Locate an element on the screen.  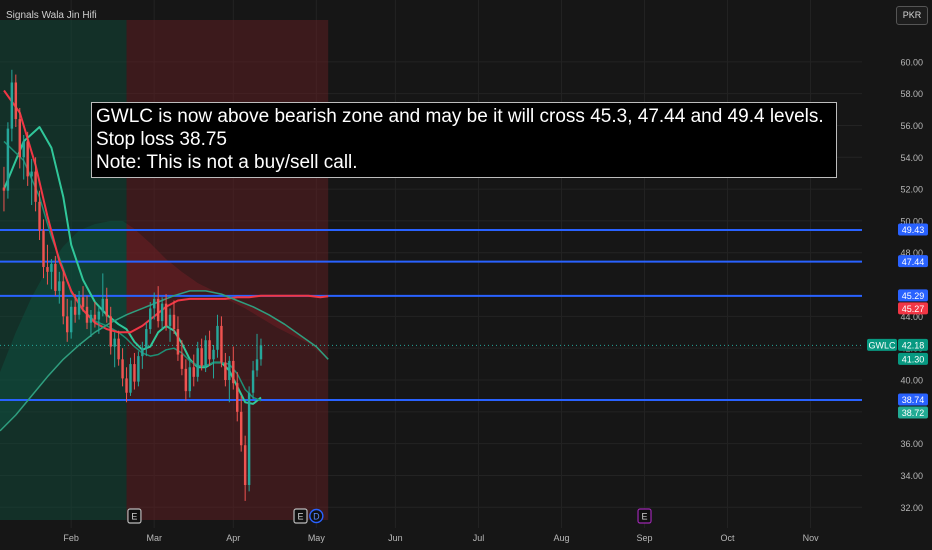
price-tick-label: 50.00 is located at coordinates (911, 221).